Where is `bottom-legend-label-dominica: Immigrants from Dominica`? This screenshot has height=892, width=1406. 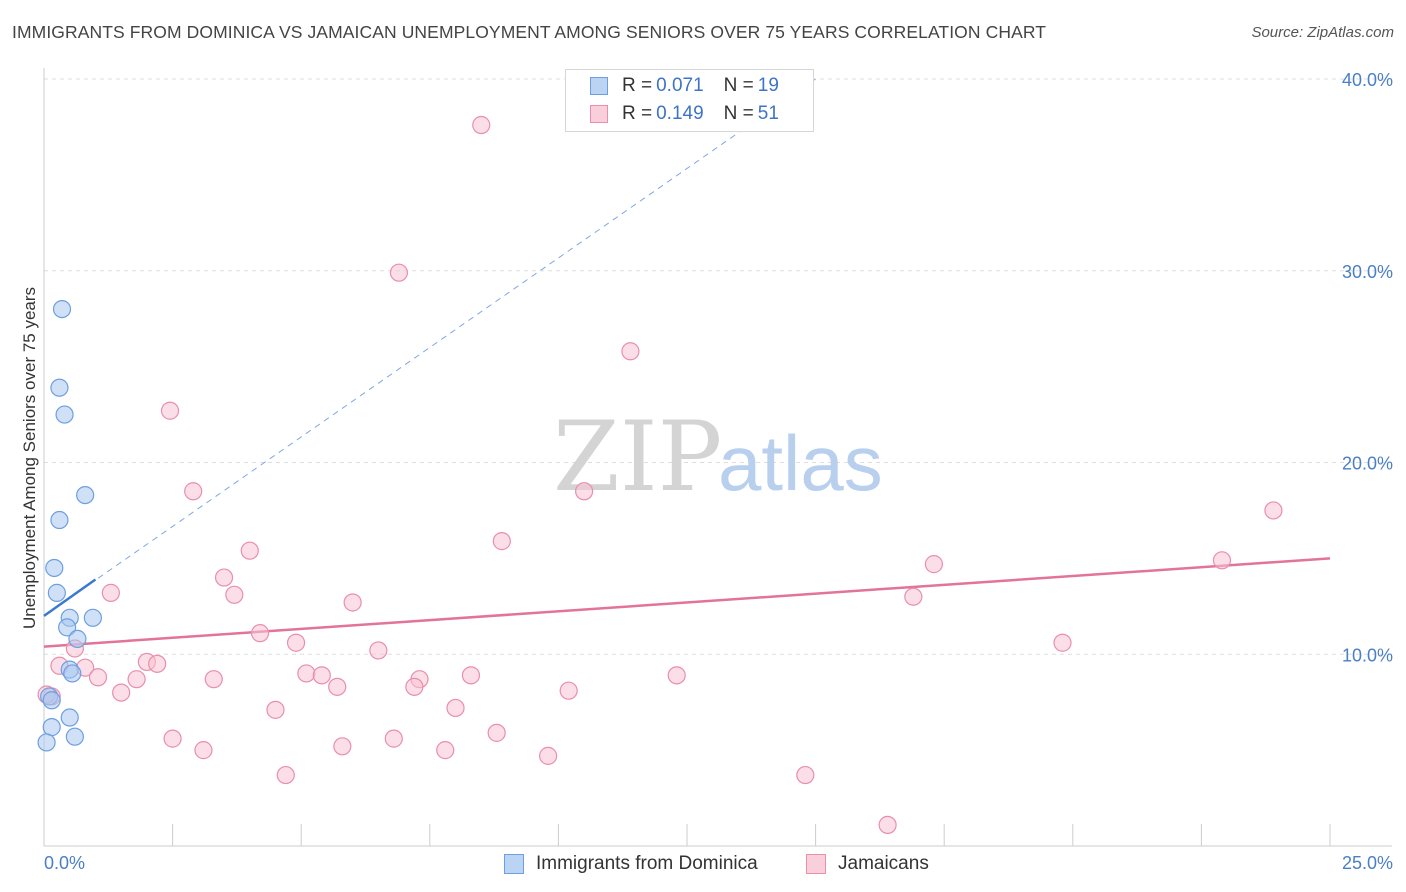 bottom-legend-label-dominica: Immigrants from Dominica is located at coordinates (647, 863).